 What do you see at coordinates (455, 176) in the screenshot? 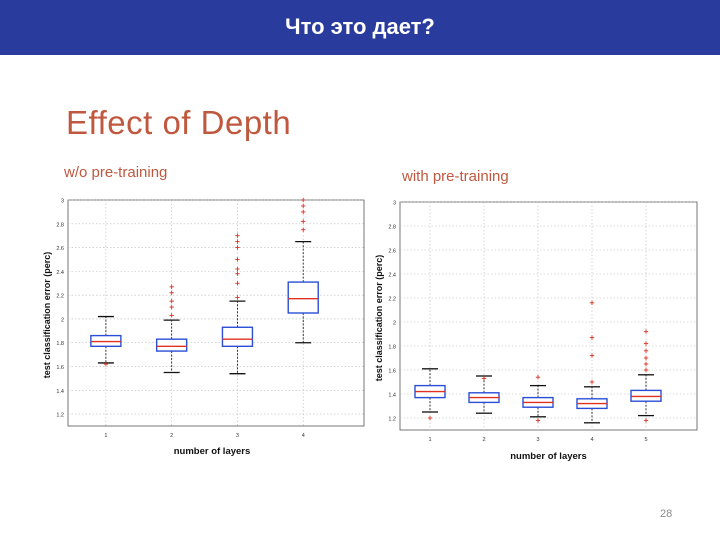
I see `right-chart-title: with pre-training` at bounding box center [455, 176].